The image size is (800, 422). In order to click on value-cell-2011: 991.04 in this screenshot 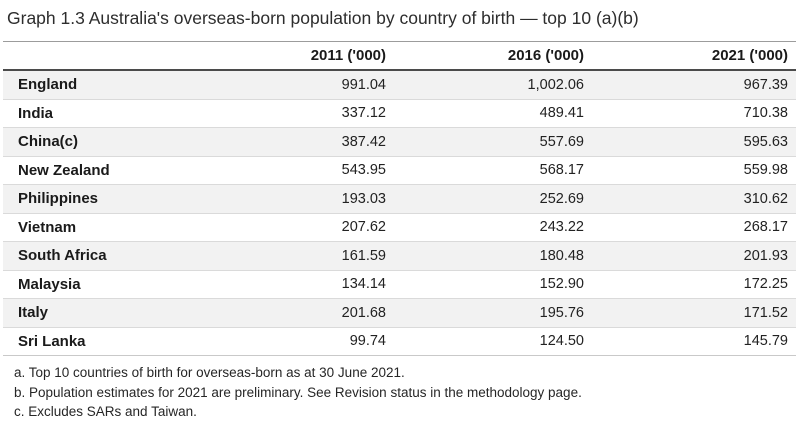, I will do `click(295, 85)`.